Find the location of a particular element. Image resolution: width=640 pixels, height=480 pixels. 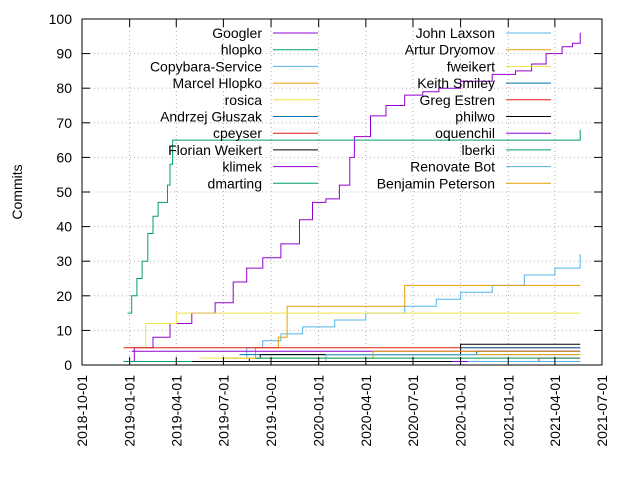

legend-label: cpeyser is located at coordinates (237, 133).